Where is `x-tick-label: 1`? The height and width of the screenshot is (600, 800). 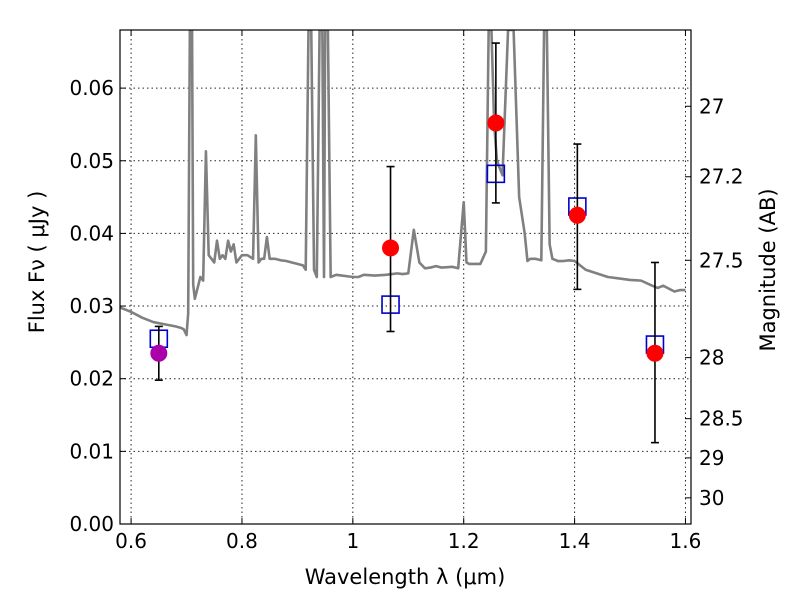
x-tick-label: 1 is located at coordinates (352, 541).